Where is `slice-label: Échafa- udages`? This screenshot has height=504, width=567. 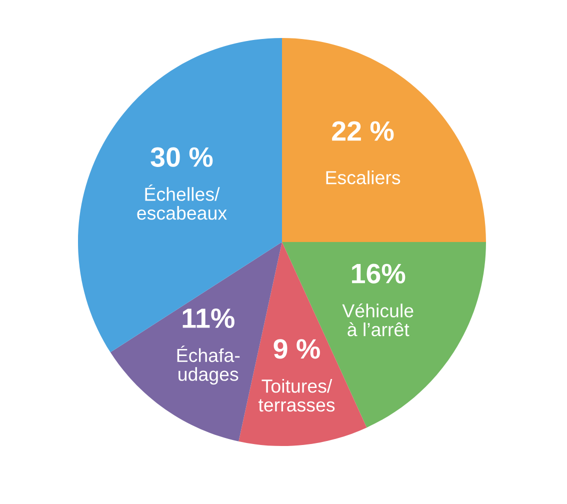
slice-label: Échafa- udages is located at coordinates (208, 365).